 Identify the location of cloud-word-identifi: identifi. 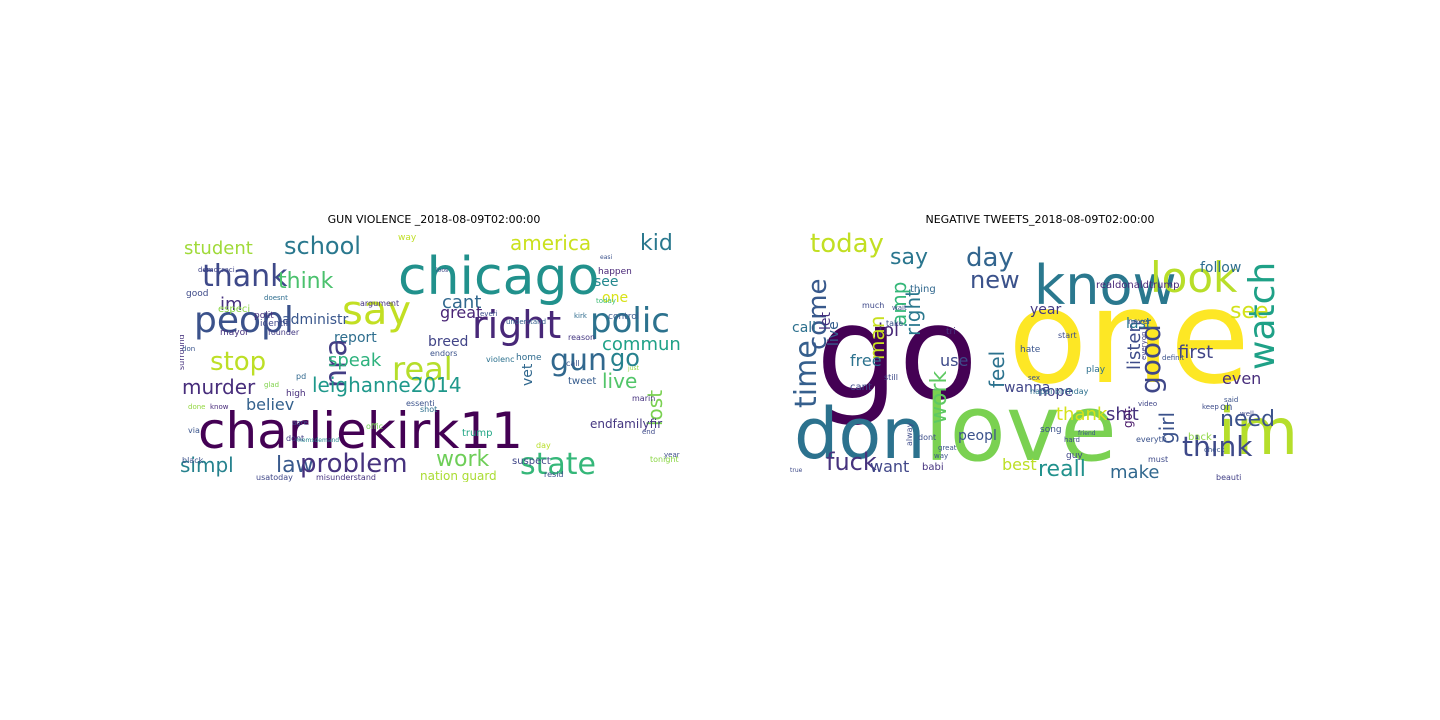
(275, 324).